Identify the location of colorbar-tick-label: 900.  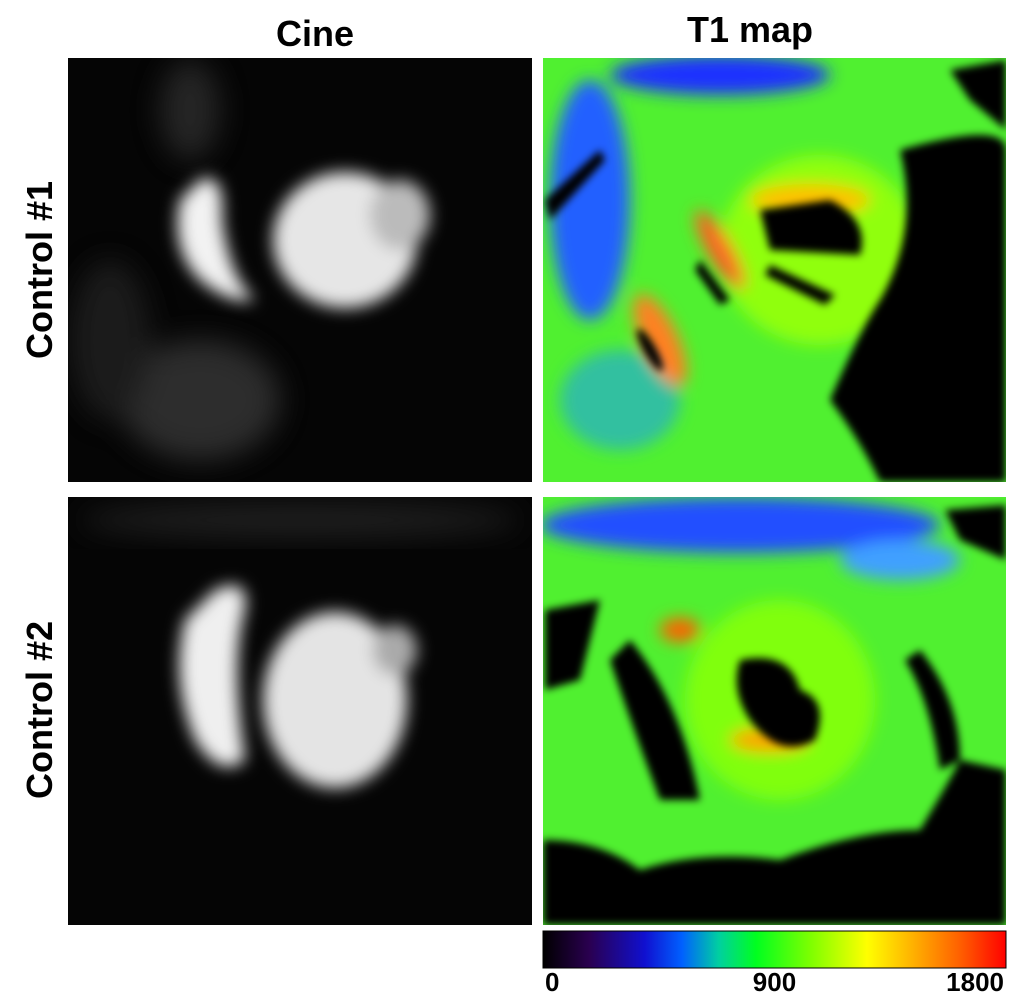
(774, 982).